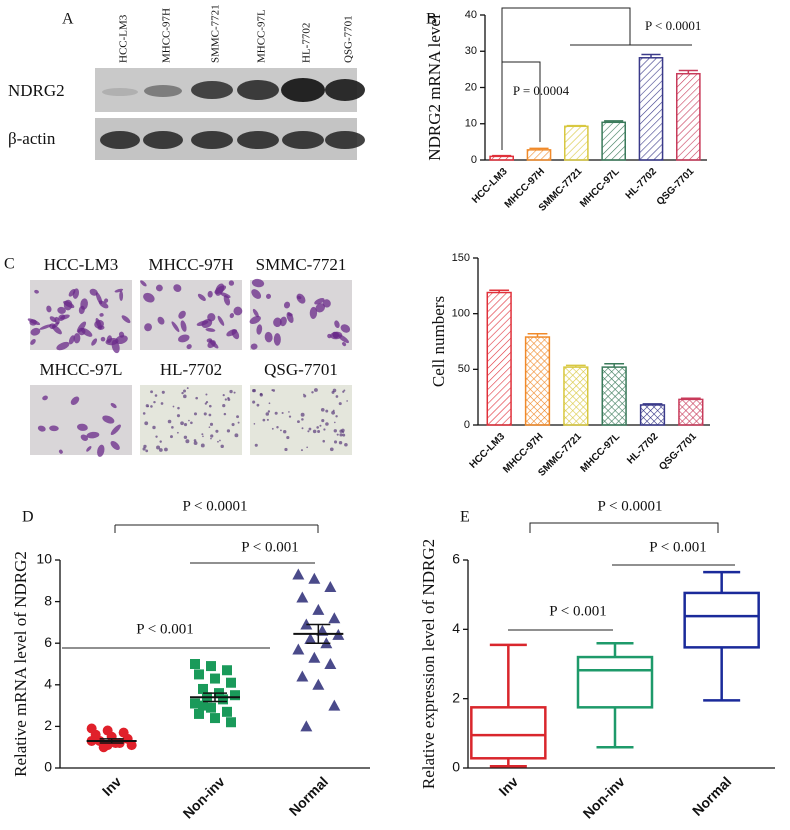 The height and width of the screenshot is (830, 790). What do you see at coordinates (349, 39) in the screenshot?
I see `lane-label: QSG-7701` at bounding box center [349, 39].